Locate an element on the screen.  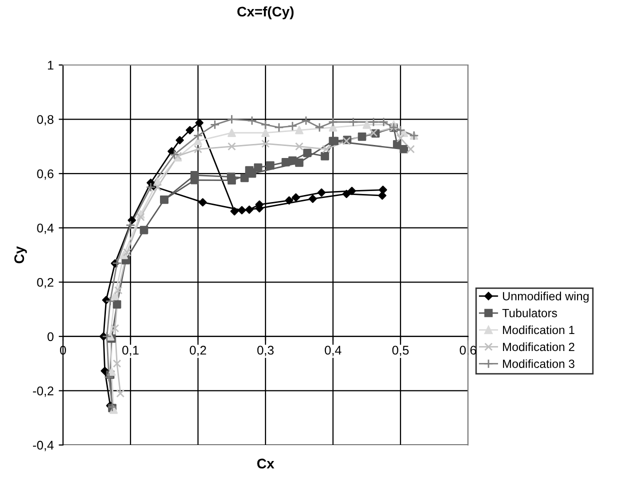
y-tick-label: 0,8 is located at coordinates (45, 120).